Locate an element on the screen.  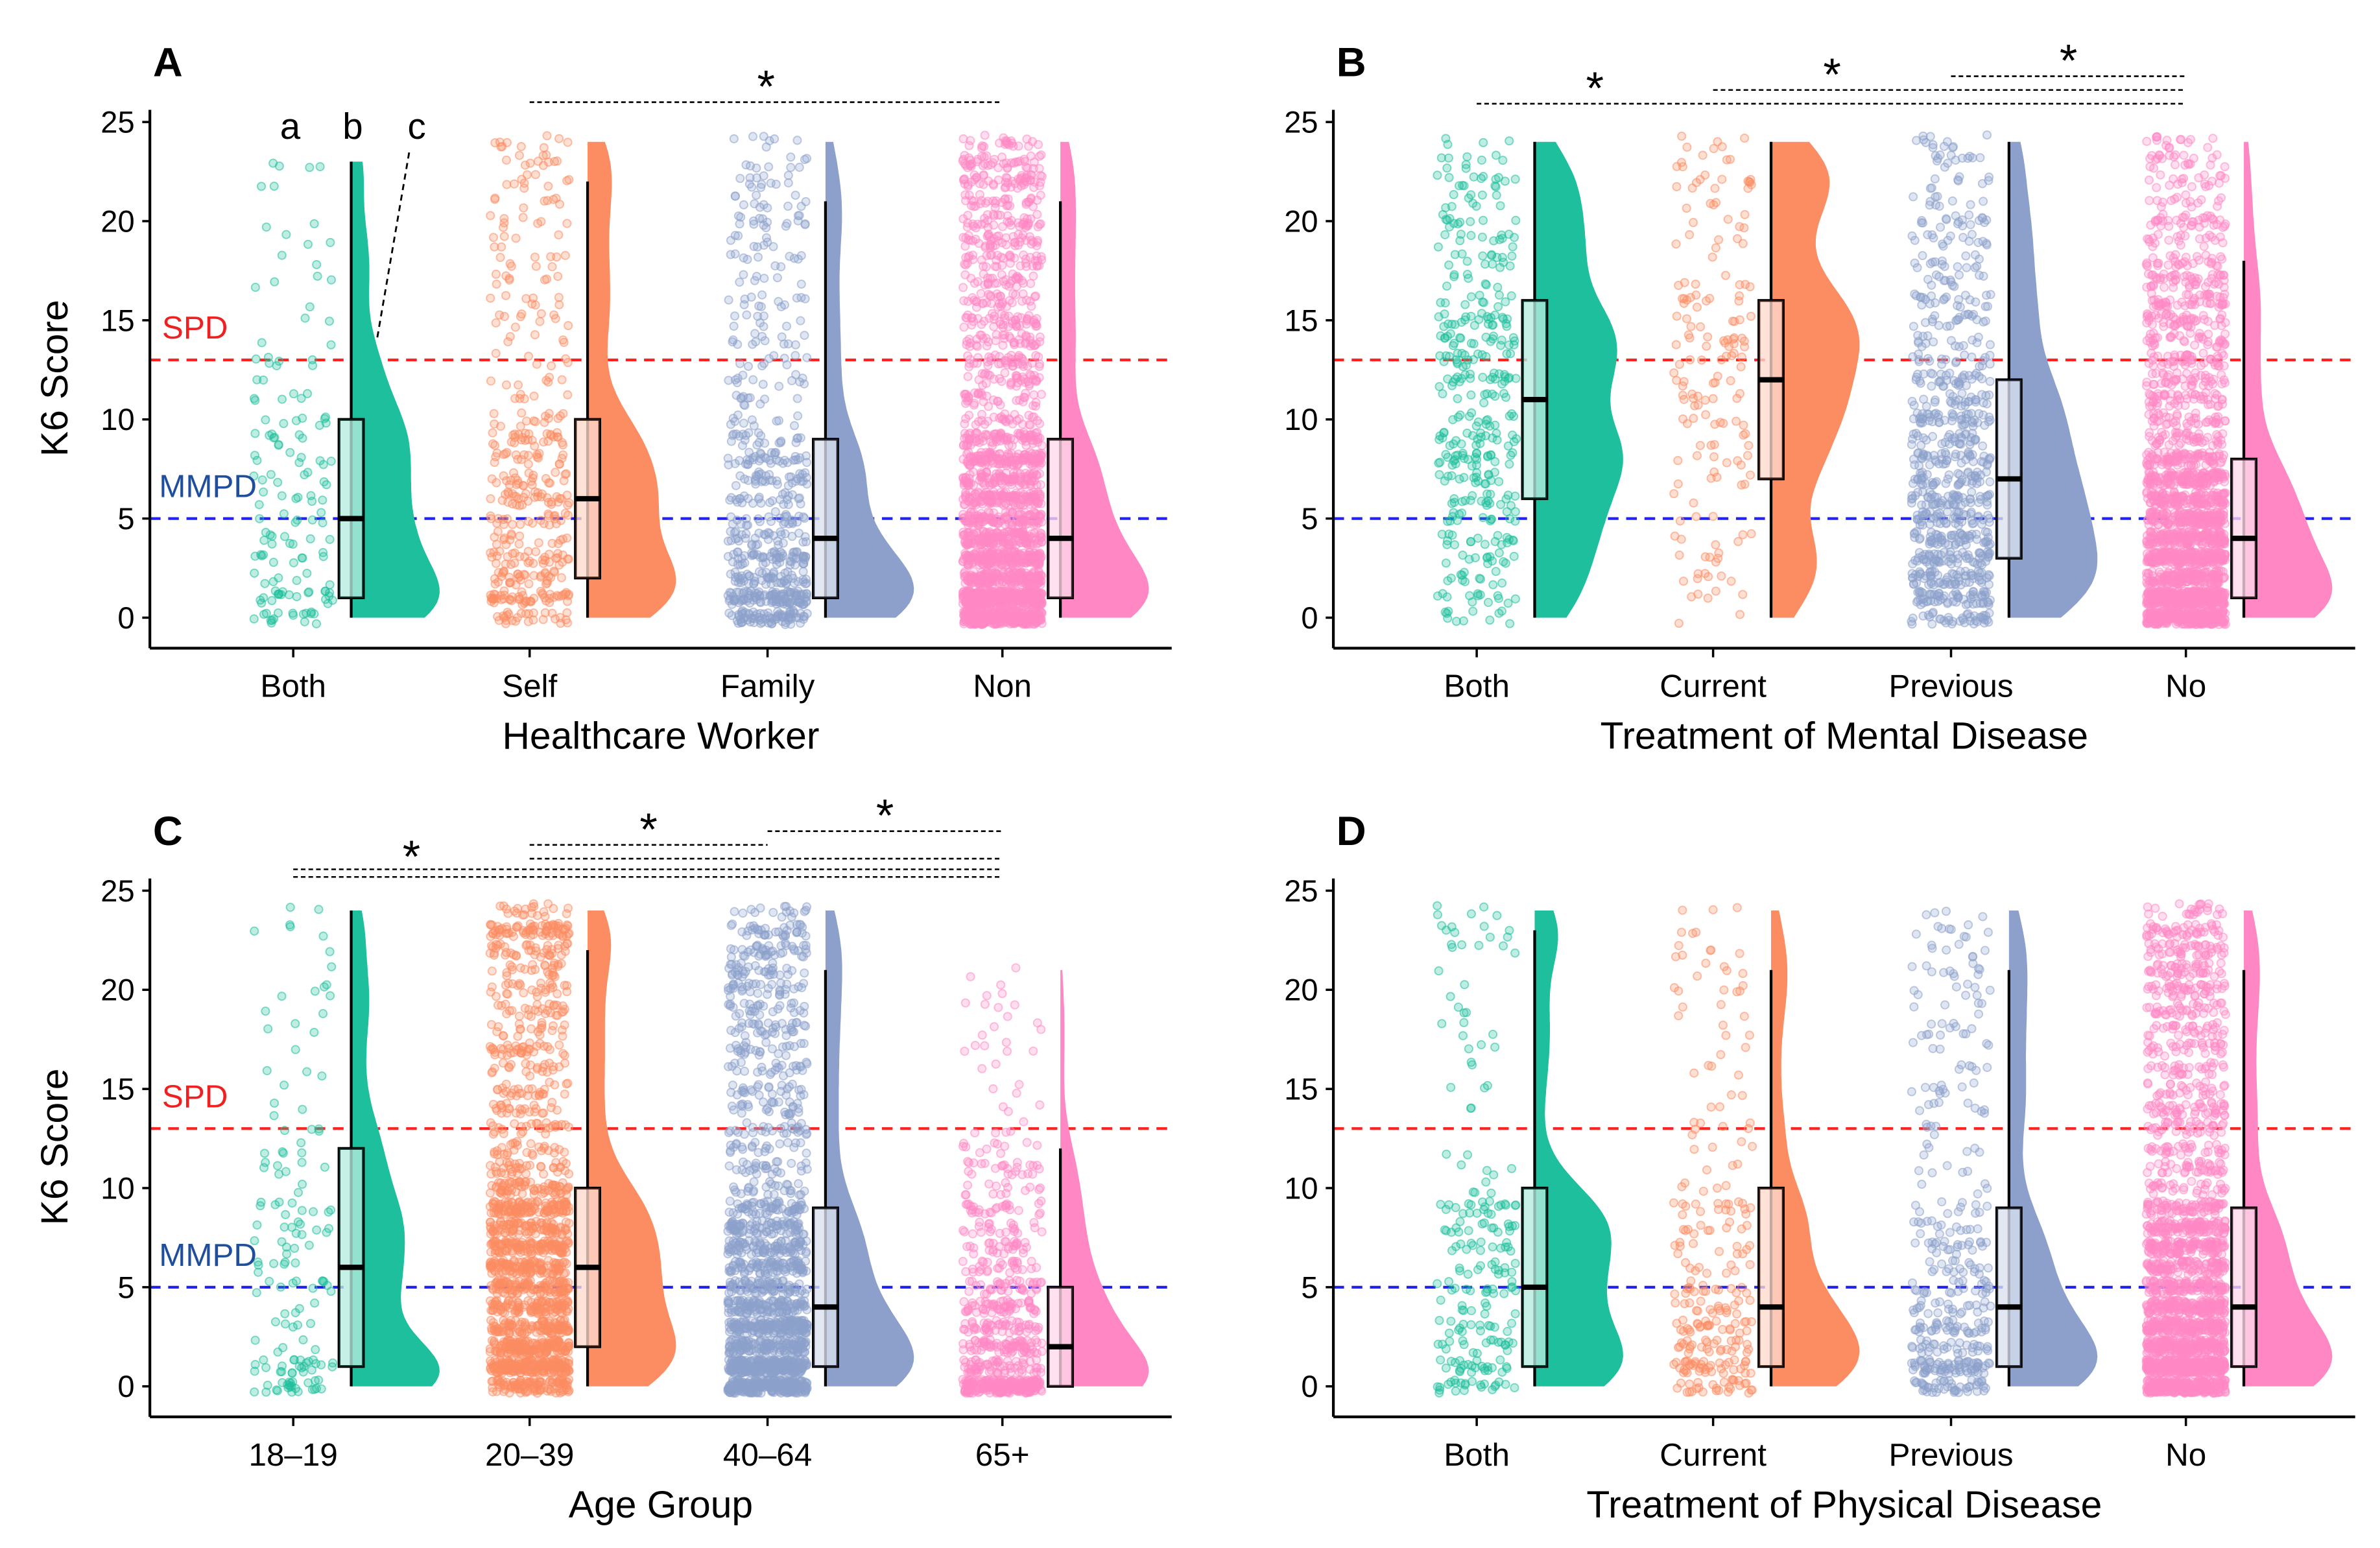
spd-label: SPD is located at coordinates (195, 328).